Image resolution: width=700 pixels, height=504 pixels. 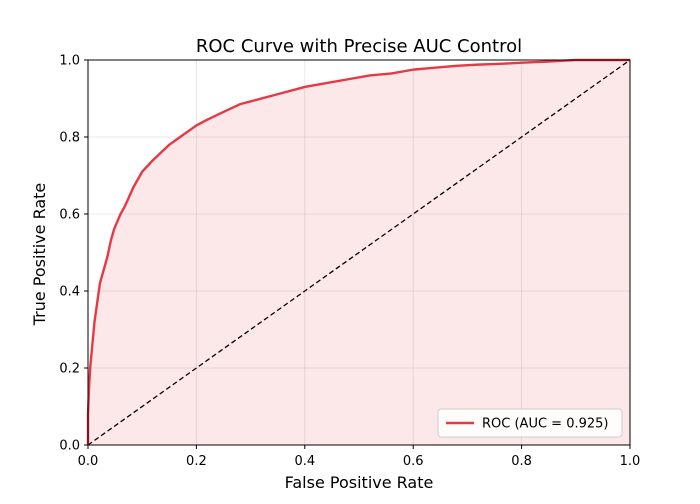 What do you see at coordinates (630, 461) in the screenshot?
I see `x-tick-label: 1.0` at bounding box center [630, 461].